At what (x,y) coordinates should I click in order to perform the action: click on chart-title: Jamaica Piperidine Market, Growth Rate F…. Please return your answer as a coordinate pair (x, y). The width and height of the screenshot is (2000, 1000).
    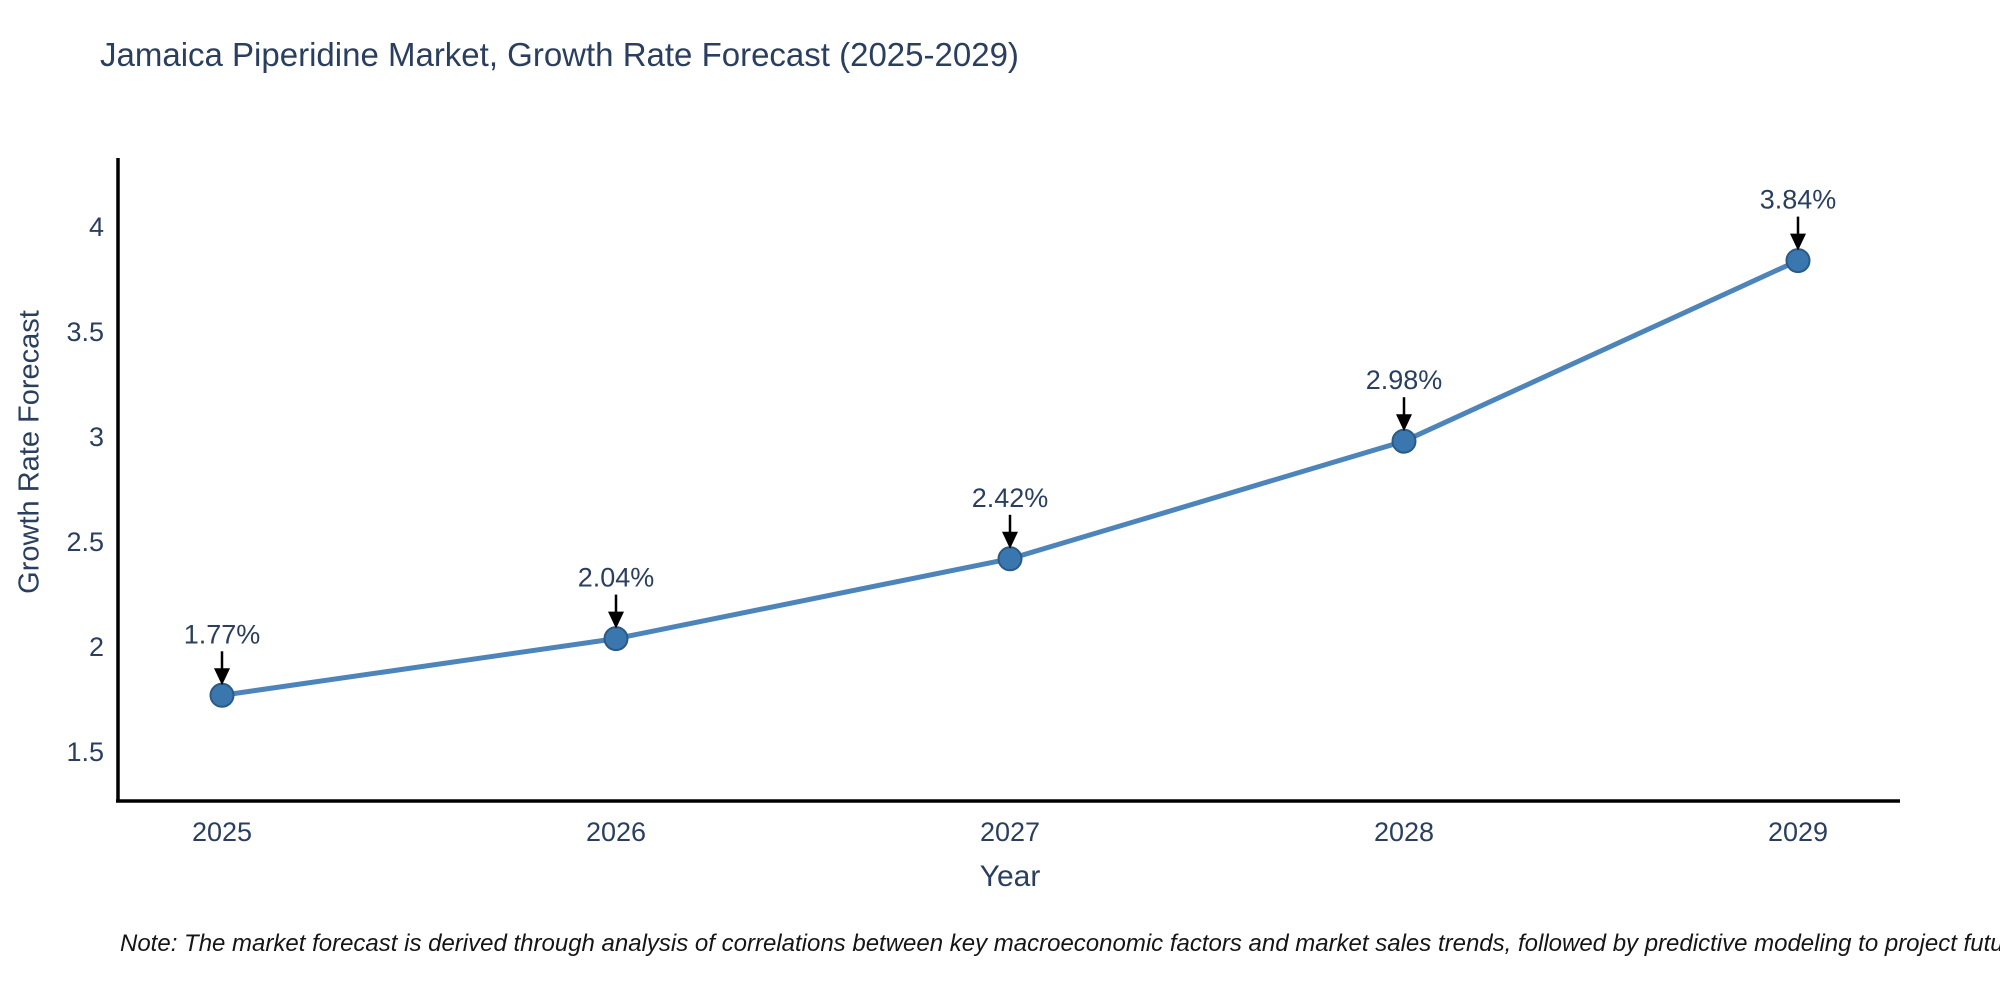
    Looking at the image, I should click on (559, 54).